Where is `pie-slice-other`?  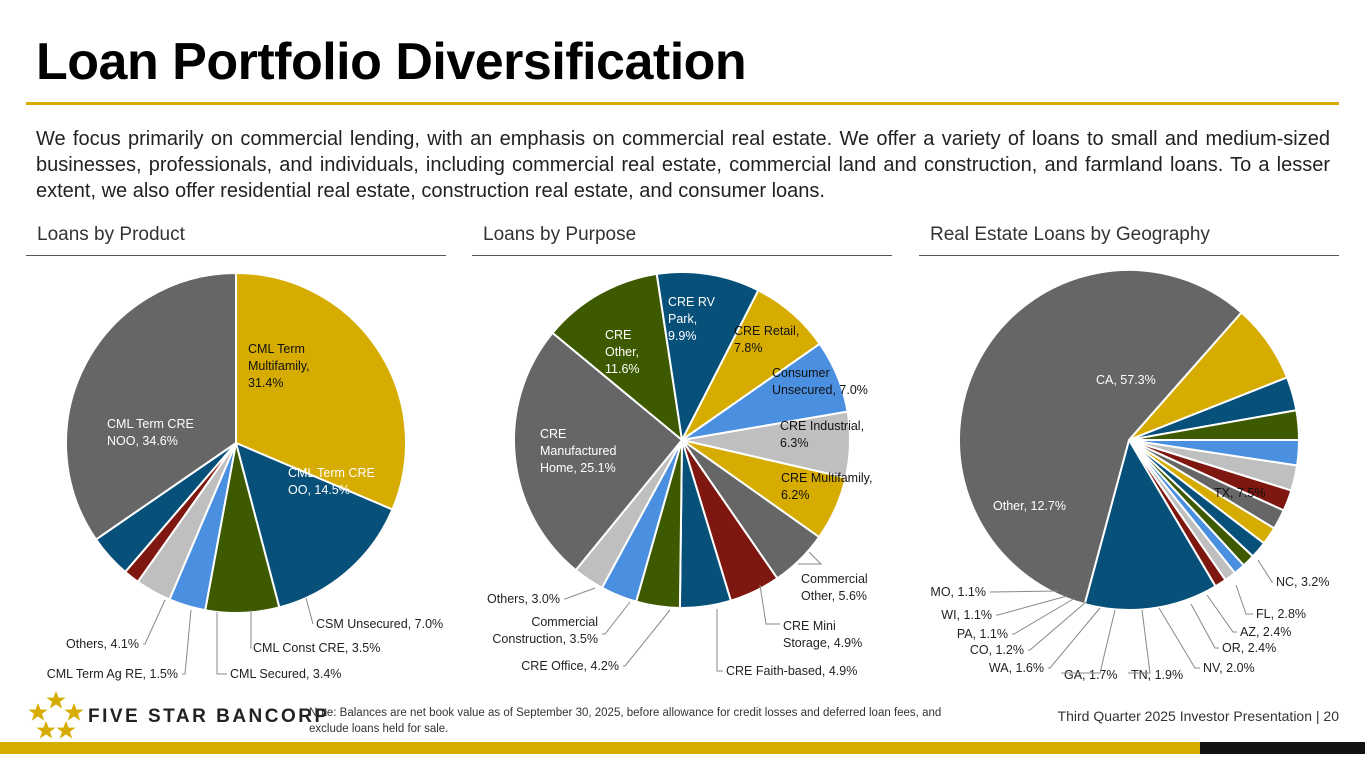
pie-slice-other is located at coordinates (1150, 524).